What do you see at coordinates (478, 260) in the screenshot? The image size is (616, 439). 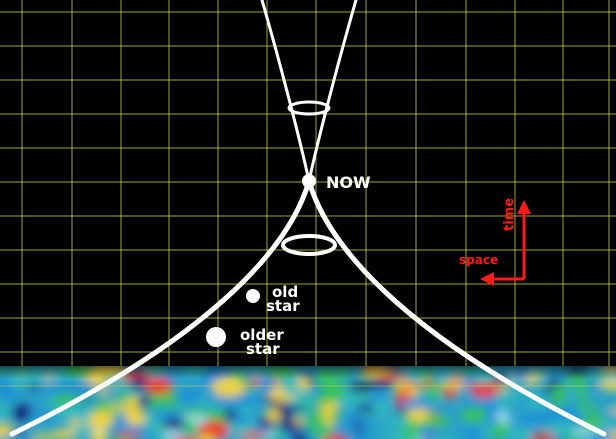 I see `space-axis-label: space` at bounding box center [478, 260].